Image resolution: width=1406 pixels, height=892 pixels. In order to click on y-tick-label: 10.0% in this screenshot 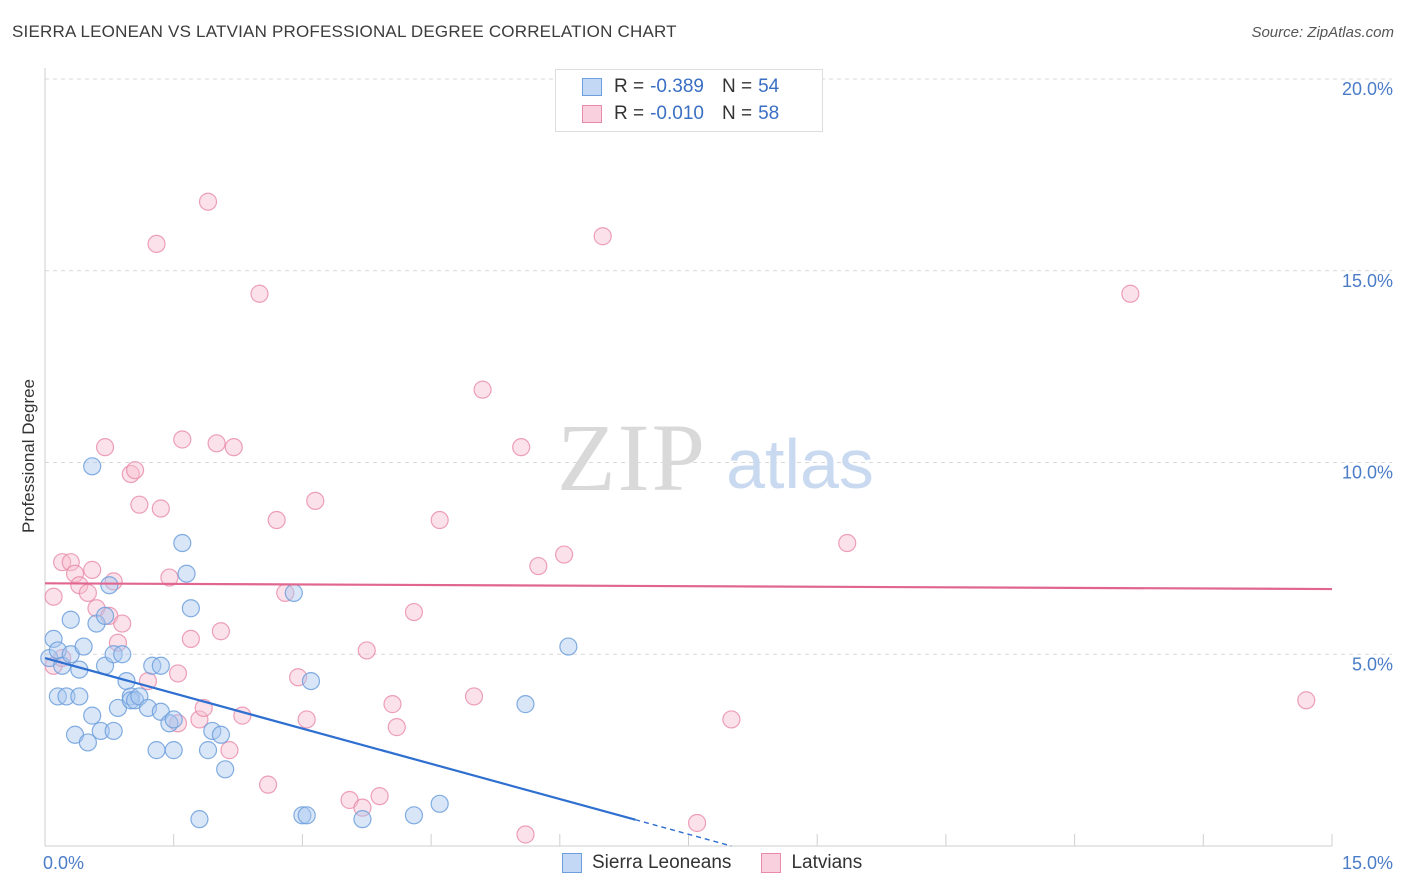, I will do `click(1367, 473)`.